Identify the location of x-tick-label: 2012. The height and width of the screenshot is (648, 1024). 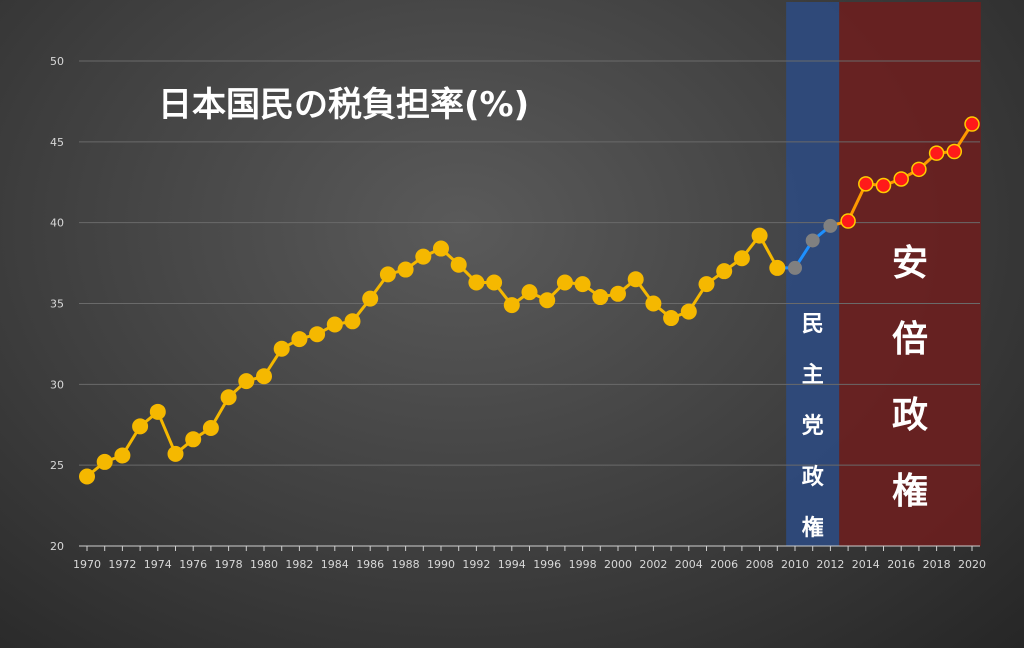
(830, 564).